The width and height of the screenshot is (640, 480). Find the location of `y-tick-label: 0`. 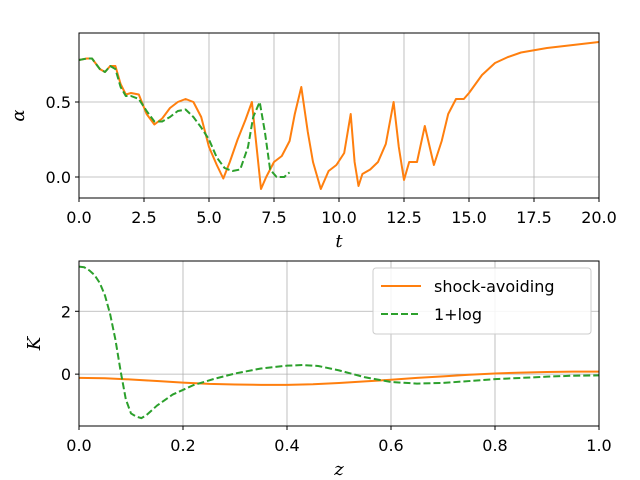

y-tick-label: 0 is located at coordinates (66, 374).